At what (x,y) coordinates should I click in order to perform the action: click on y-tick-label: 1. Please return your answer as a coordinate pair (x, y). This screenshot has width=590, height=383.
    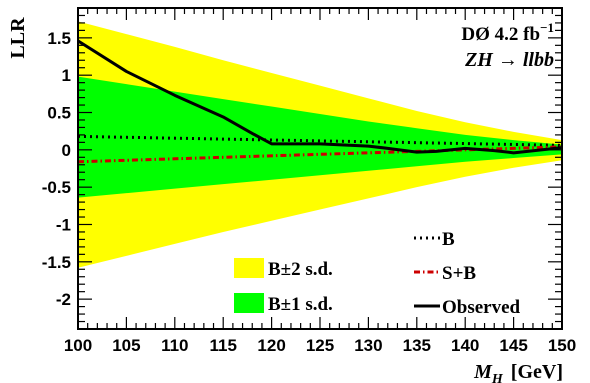
    Looking at the image, I should click on (66, 75).